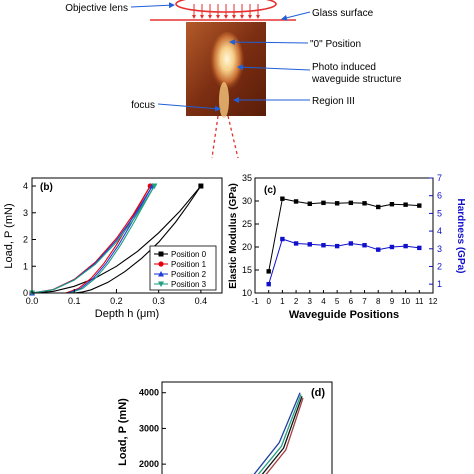 The width and height of the screenshot is (474, 474). Describe the element at coordinates (268, 301) in the screenshot. I see `x-tick-label: 0` at that location.